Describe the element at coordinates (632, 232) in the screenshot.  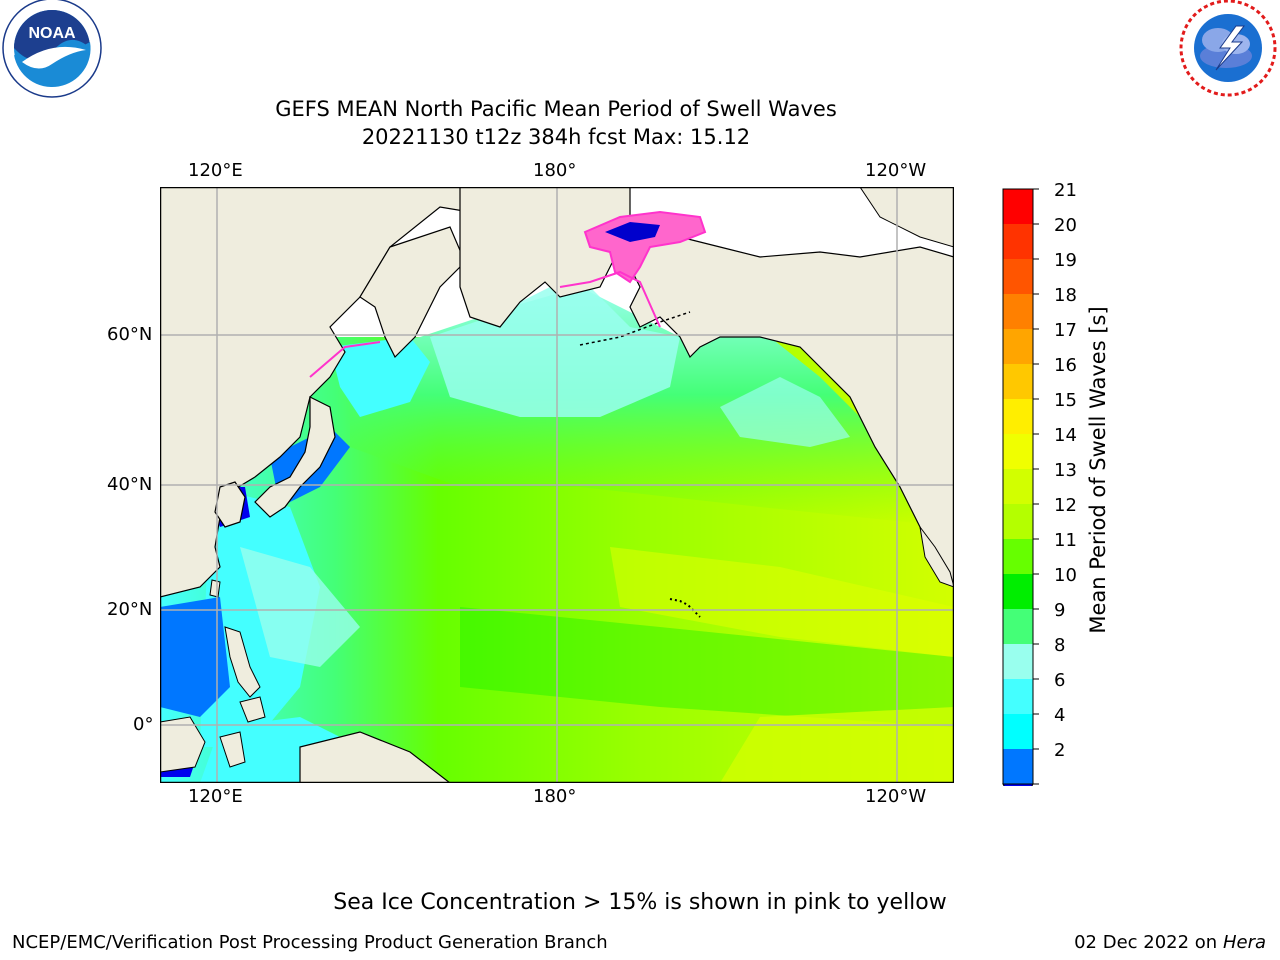
I see `sea-ice-core` at that location.